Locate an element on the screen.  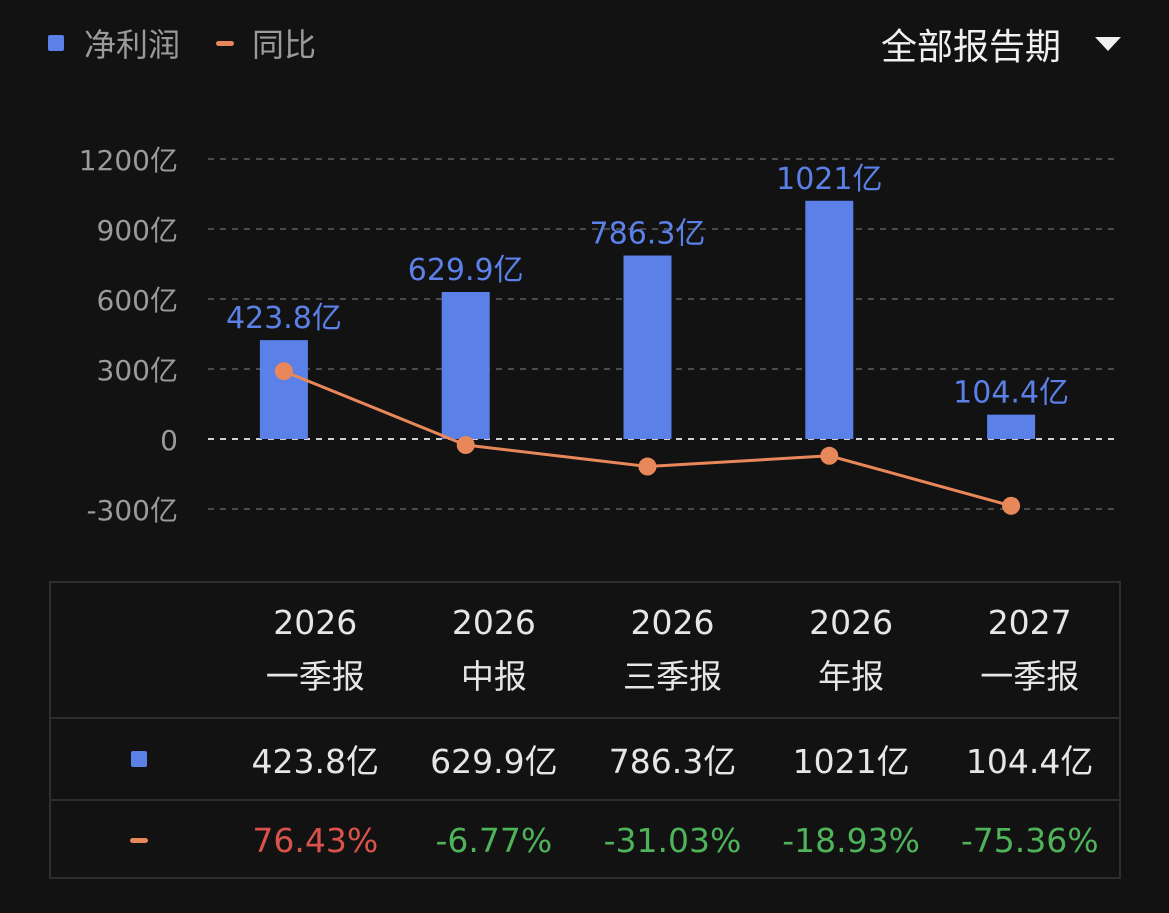
yoy-cell: 76.43% is located at coordinates (315, 840).